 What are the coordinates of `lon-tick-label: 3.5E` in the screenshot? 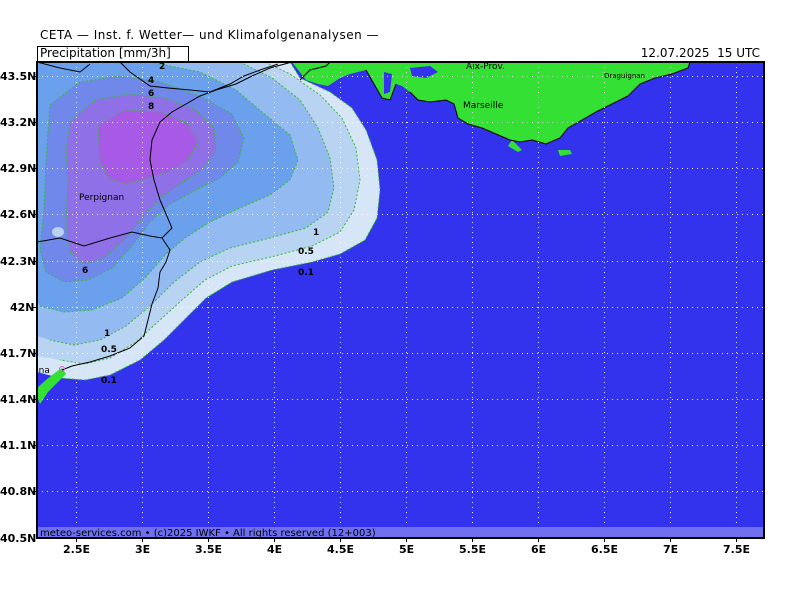 It's located at (208, 549).